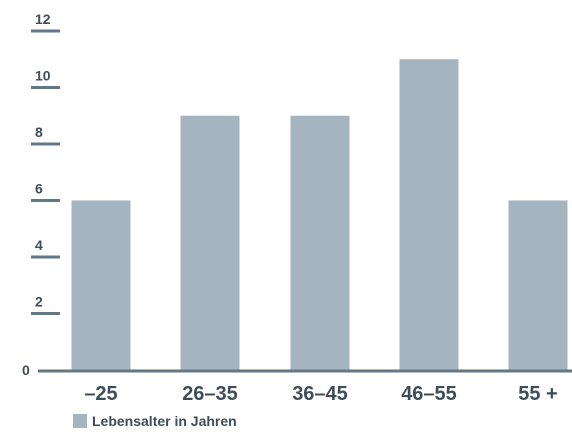  I want to click on x-tick-label-2: 26–35, so click(210, 394).